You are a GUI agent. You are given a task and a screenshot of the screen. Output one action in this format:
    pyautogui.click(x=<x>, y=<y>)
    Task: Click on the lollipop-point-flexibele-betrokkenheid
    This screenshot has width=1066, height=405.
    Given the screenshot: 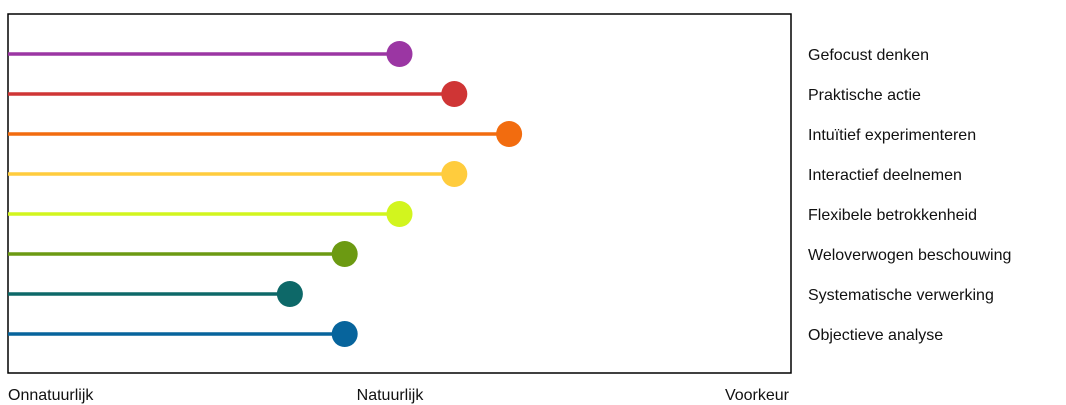 What is the action you would take?
    pyautogui.click(x=399, y=214)
    